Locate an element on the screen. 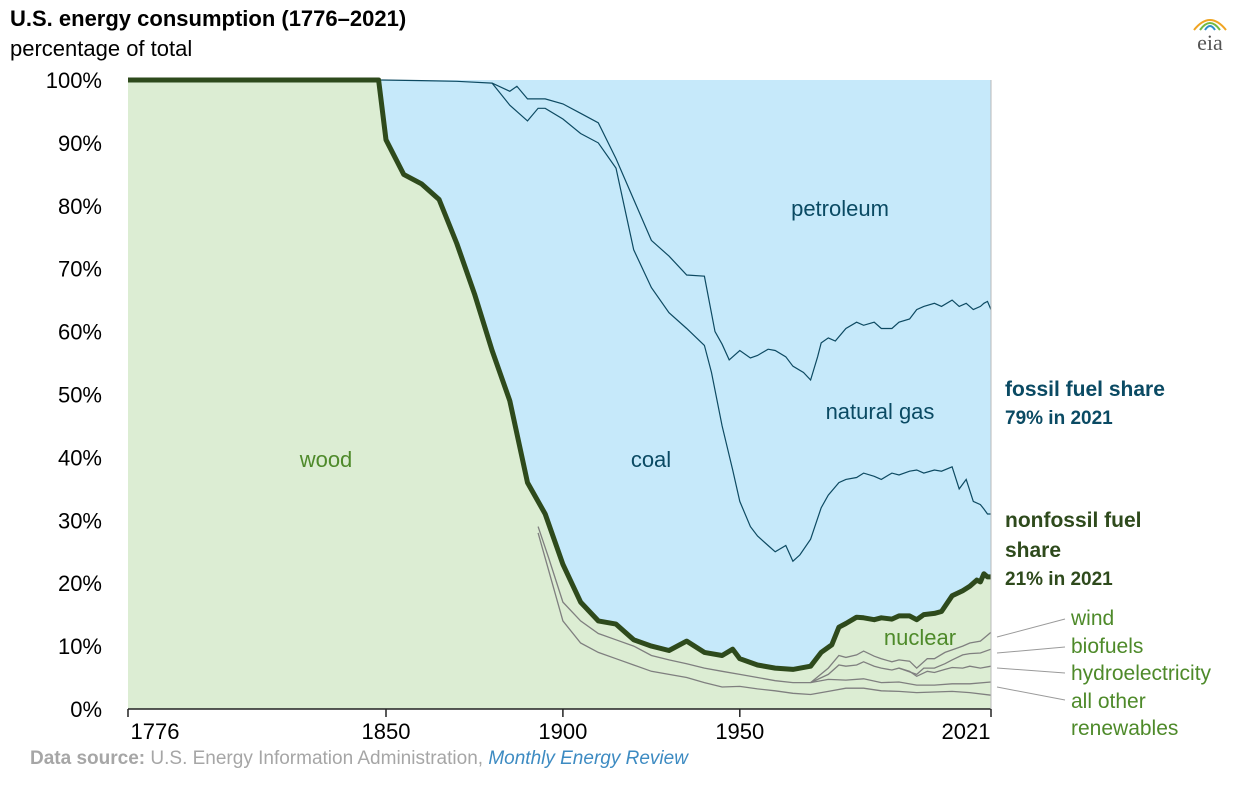 This screenshot has width=1246, height=790. renewable-label: all other is located at coordinates (1108, 701).